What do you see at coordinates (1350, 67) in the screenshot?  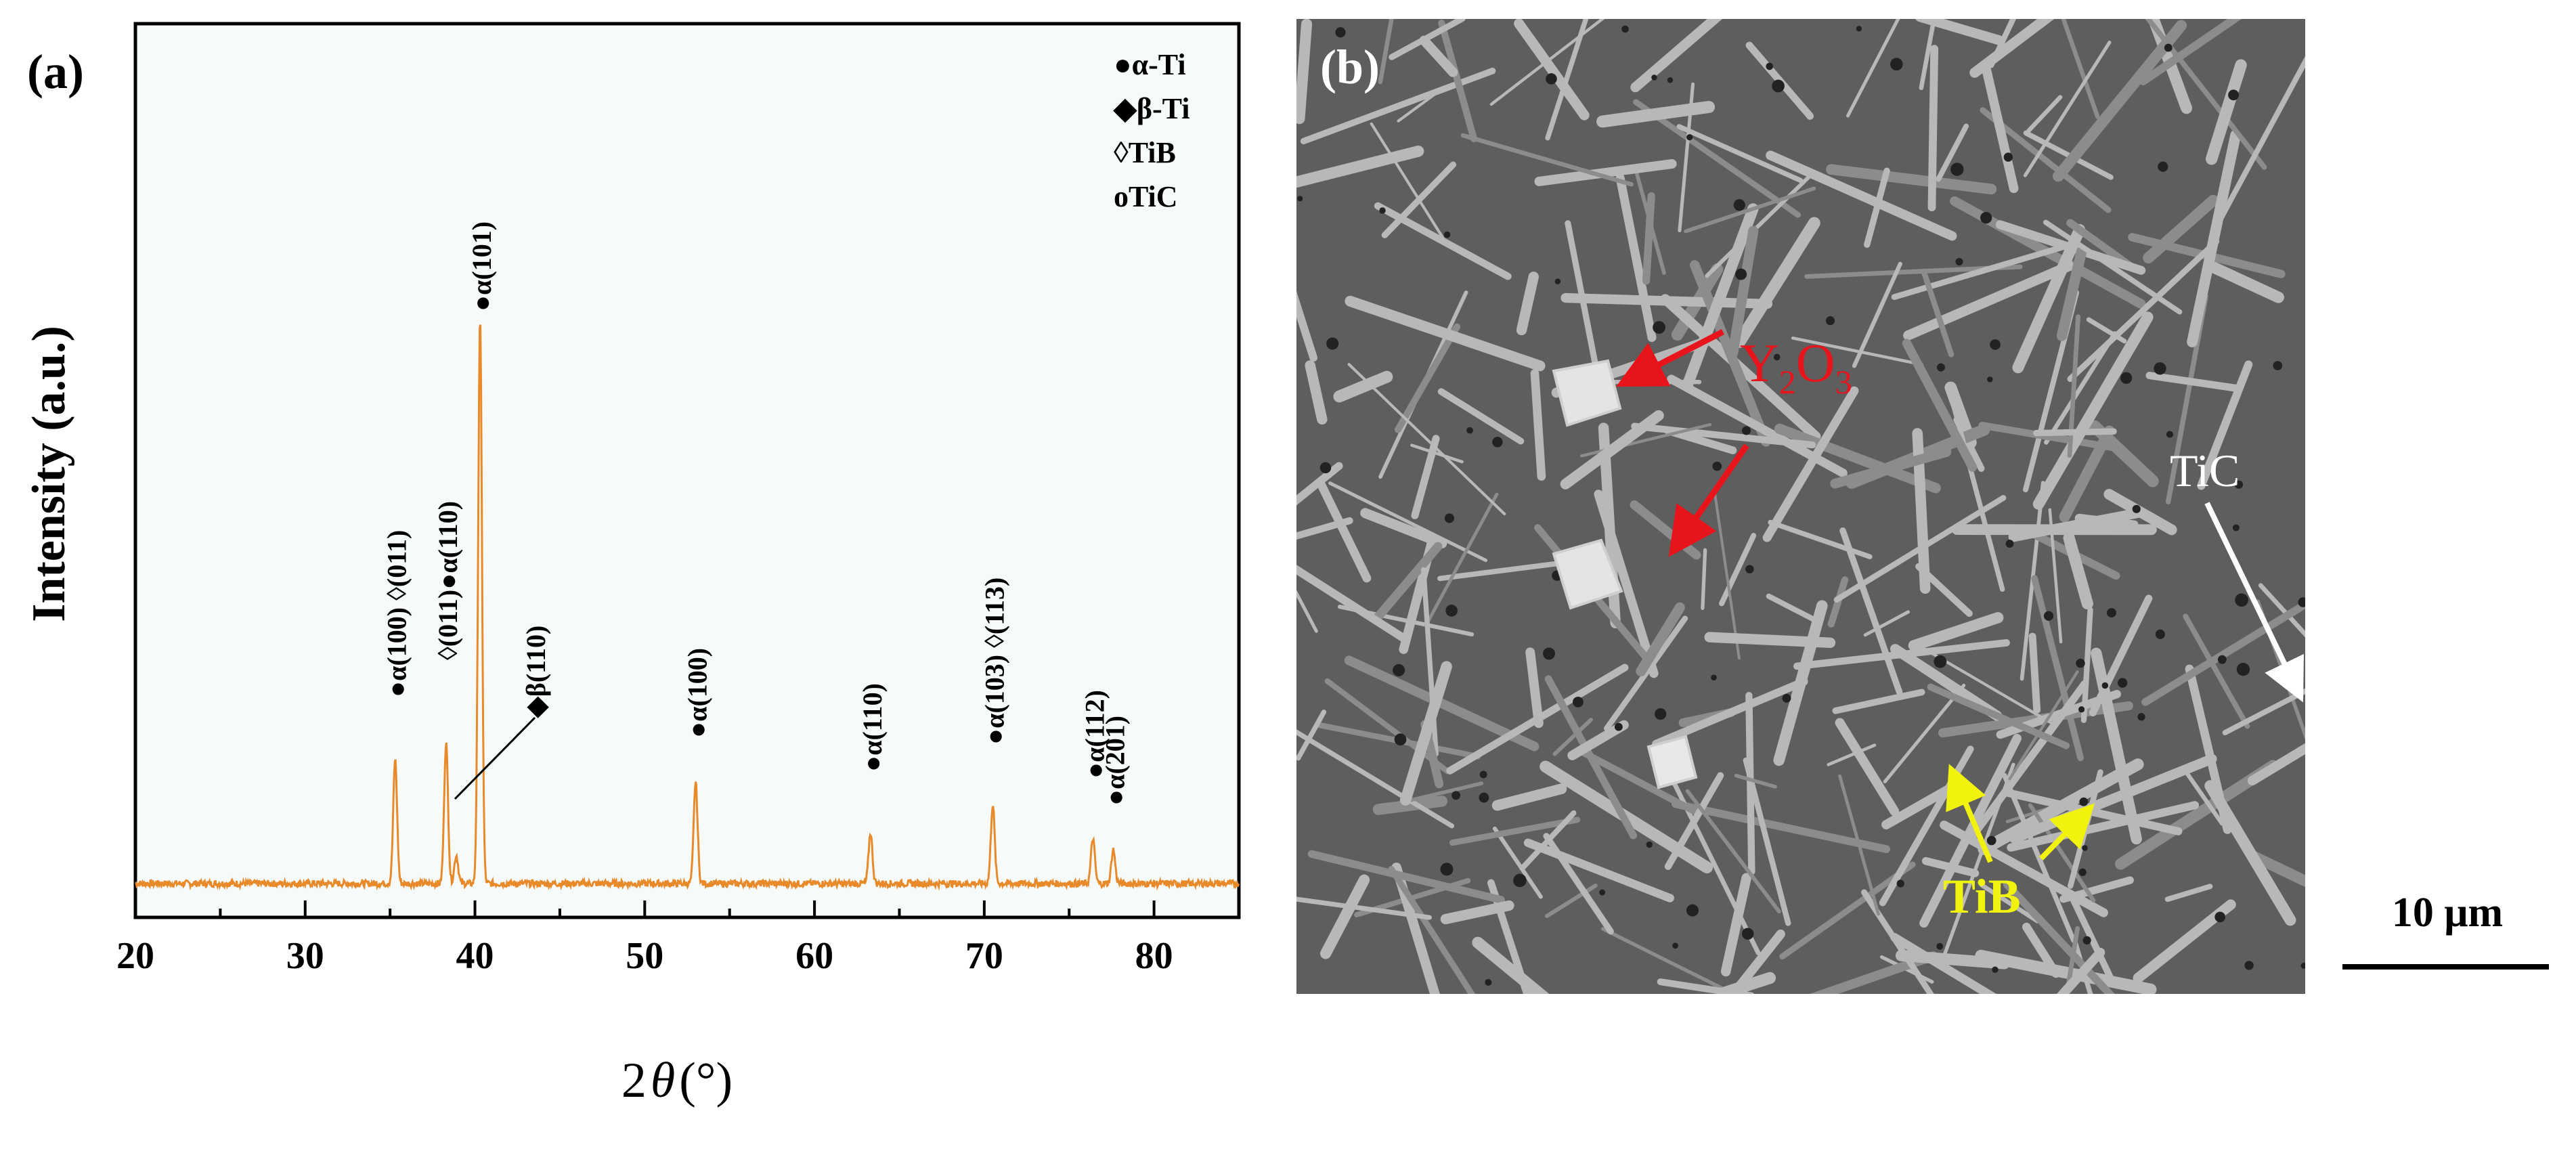 I see `panel-b-label: (b)` at bounding box center [1350, 67].